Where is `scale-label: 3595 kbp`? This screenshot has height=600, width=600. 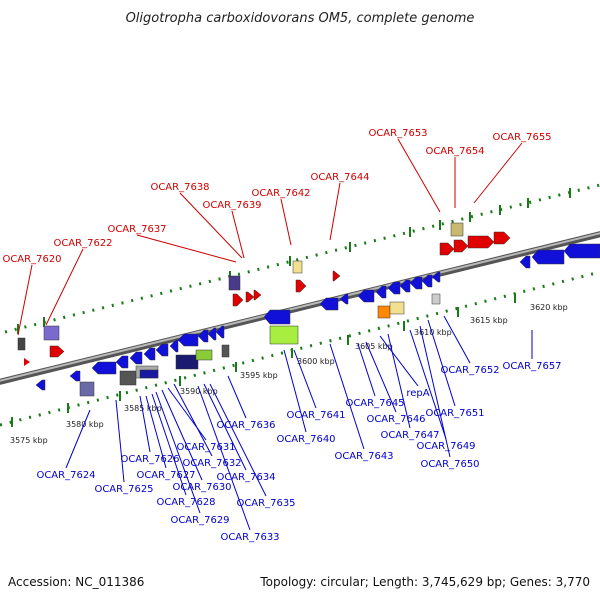
scale-label: 3595 kbp is located at coordinates (259, 375).